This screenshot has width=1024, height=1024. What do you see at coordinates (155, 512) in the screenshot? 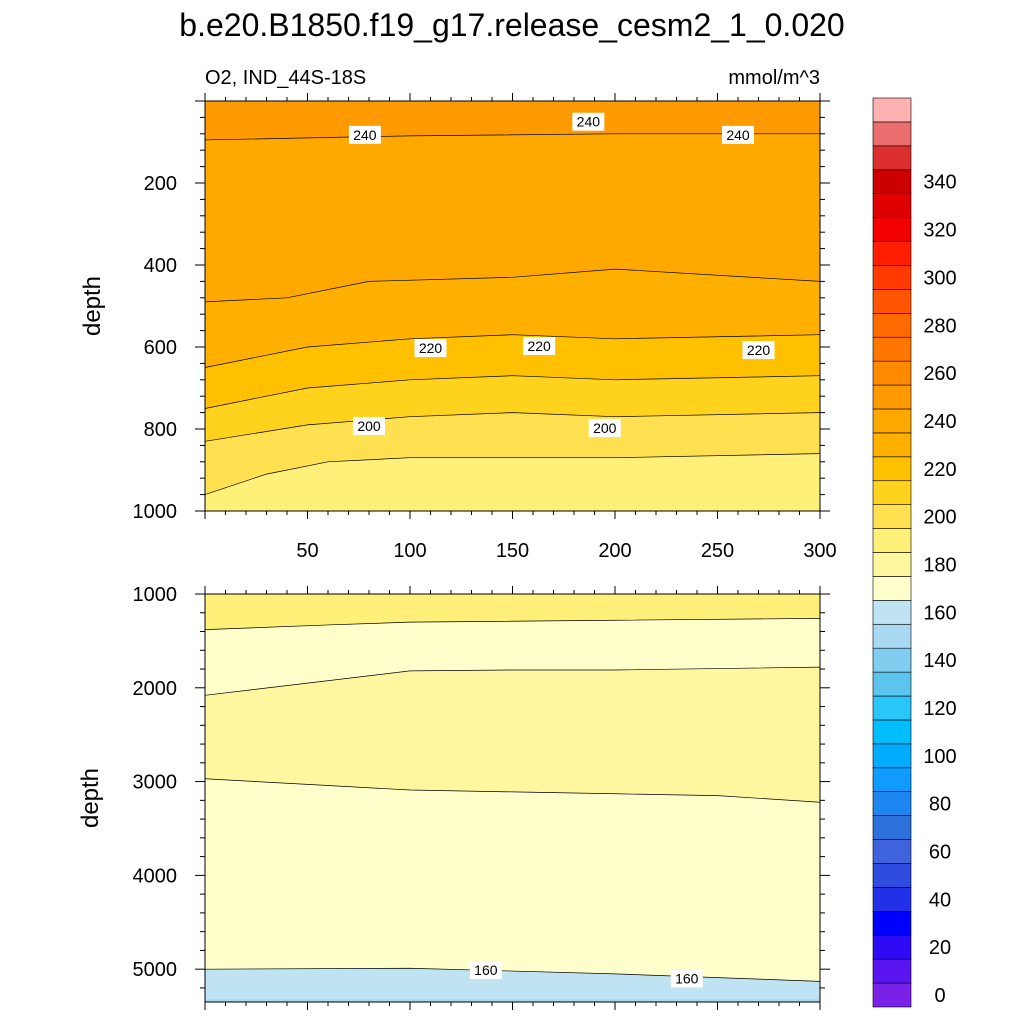
I see `upper-y-tick-label: 1000` at bounding box center [155, 512].